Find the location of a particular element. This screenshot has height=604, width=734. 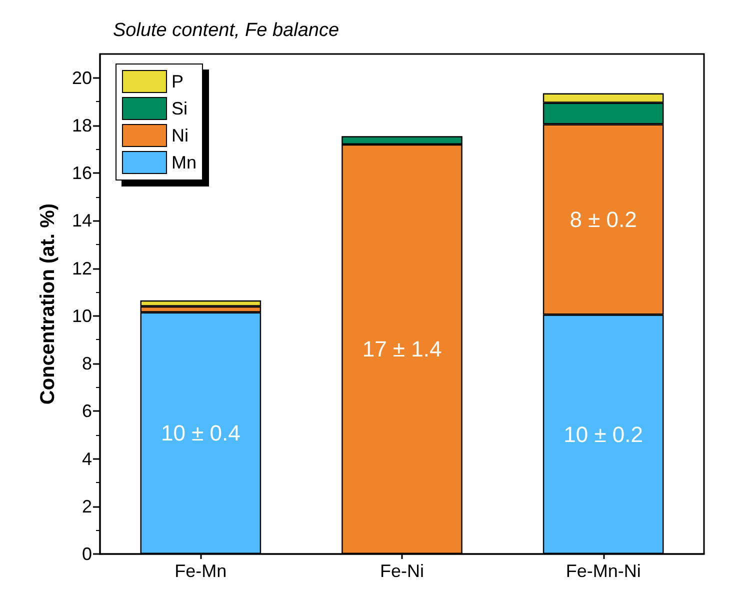

data-label: 10 ± 0.4 is located at coordinates (200, 433).